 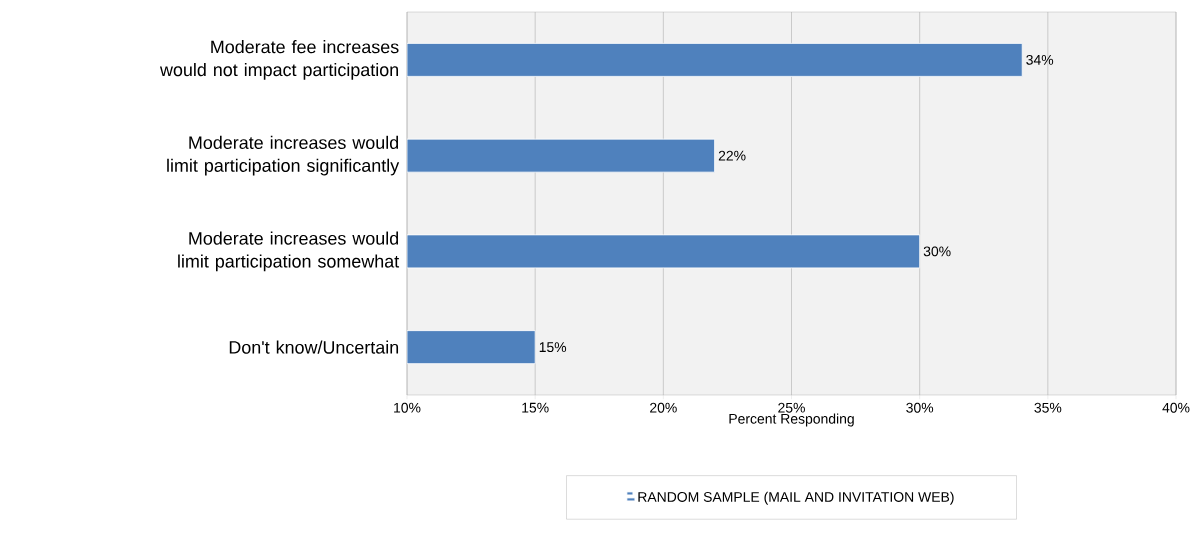 I want to click on y-tick-label: Don't know/Uncertain, so click(x=314, y=347).